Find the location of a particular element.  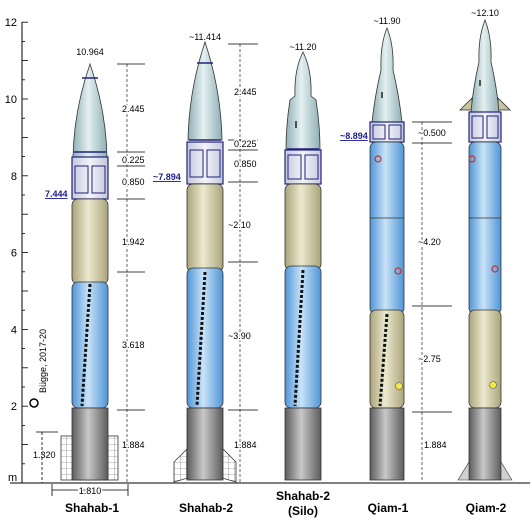

axis-tick-label: 6 is located at coordinates (14, 254).